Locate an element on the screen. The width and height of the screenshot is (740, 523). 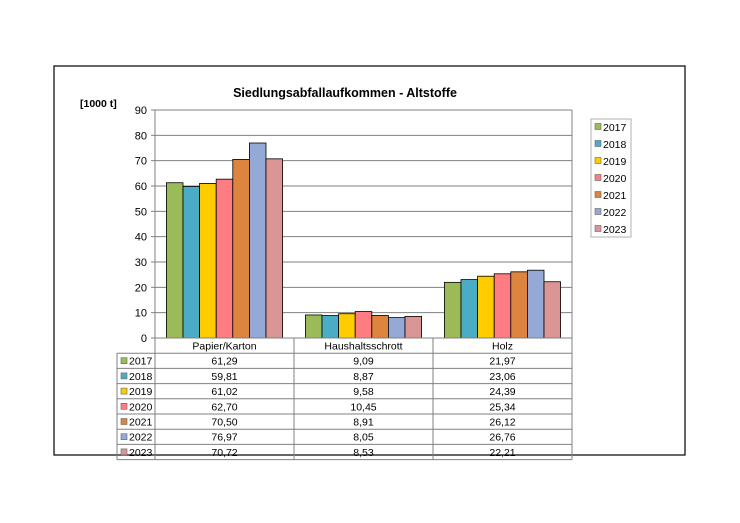
y-tick-label: 80 is located at coordinates (141, 136).